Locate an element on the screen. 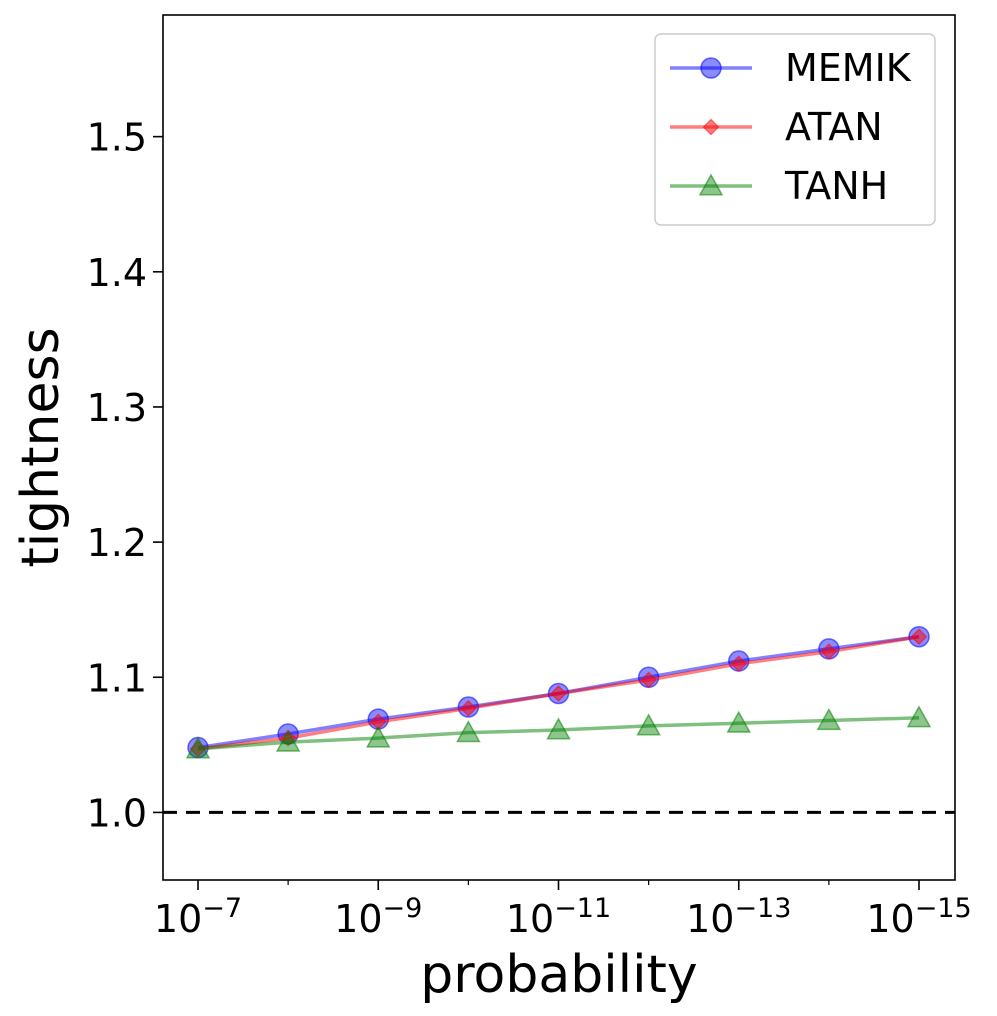 This screenshot has width=997, height=1016. x-axis-label: probability is located at coordinates (558, 975).